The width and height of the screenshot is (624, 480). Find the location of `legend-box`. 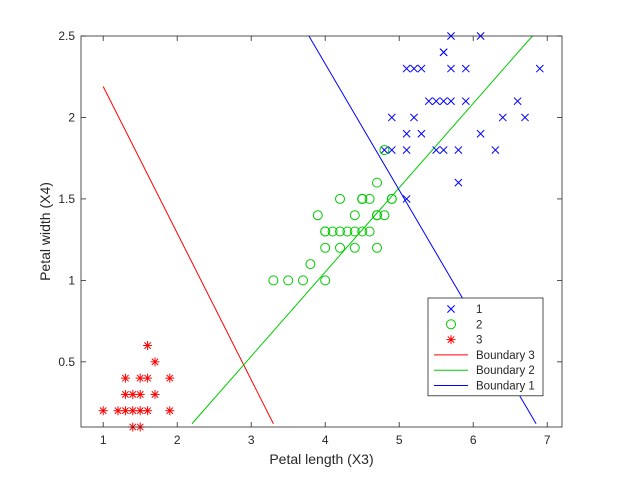

legend-box is located at coordinates (485, 347).